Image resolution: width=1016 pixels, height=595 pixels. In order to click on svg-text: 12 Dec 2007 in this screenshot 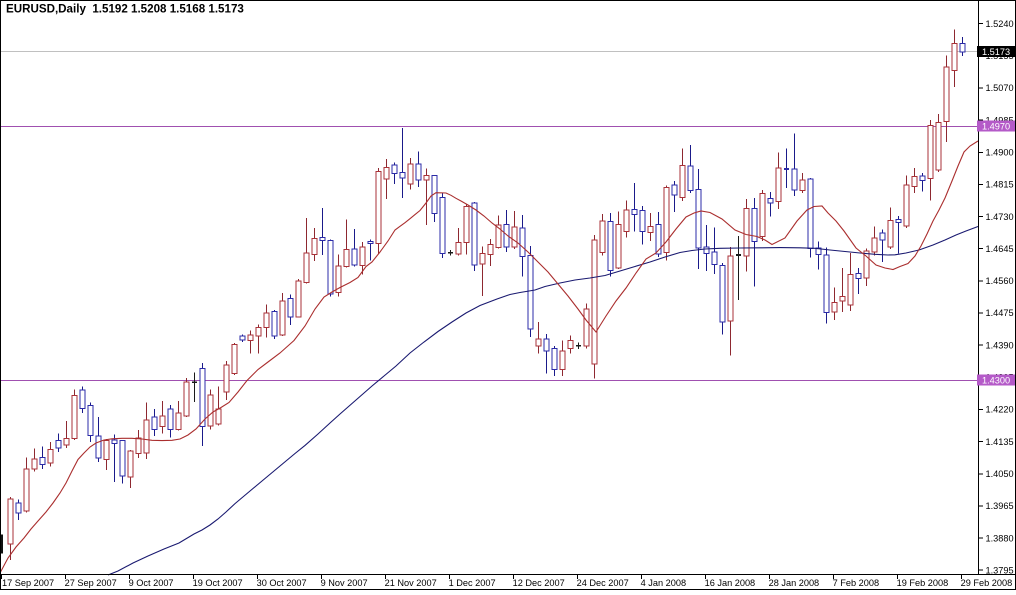, I will do `click(539, 583)`.